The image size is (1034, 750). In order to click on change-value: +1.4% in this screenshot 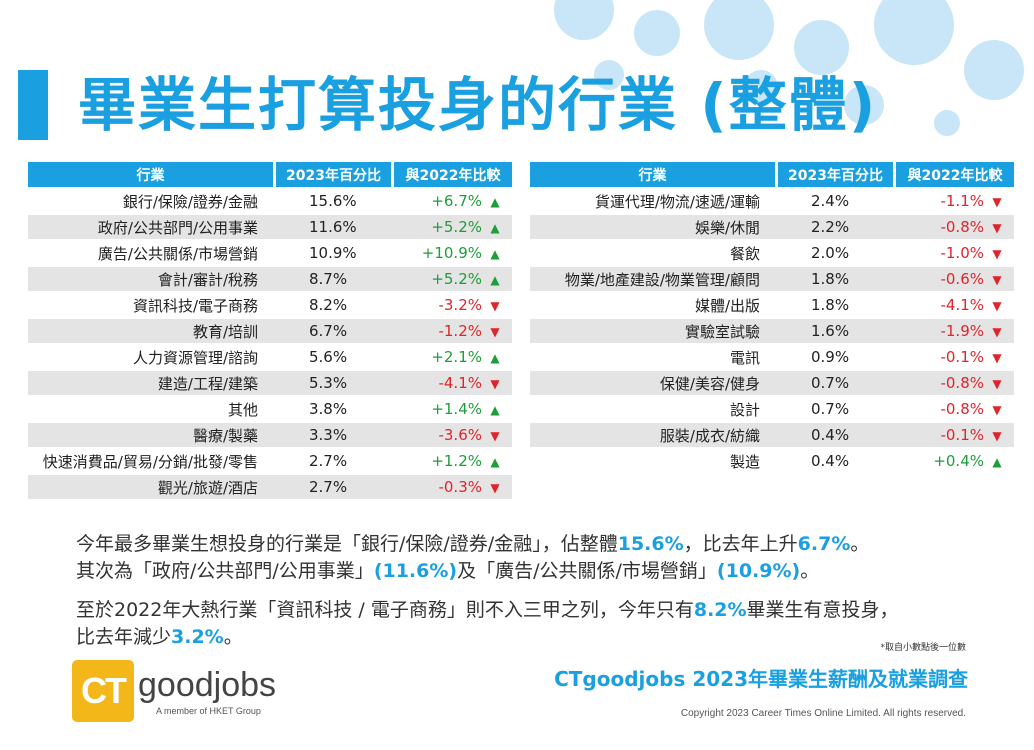, I will do `click(456, 409)`.